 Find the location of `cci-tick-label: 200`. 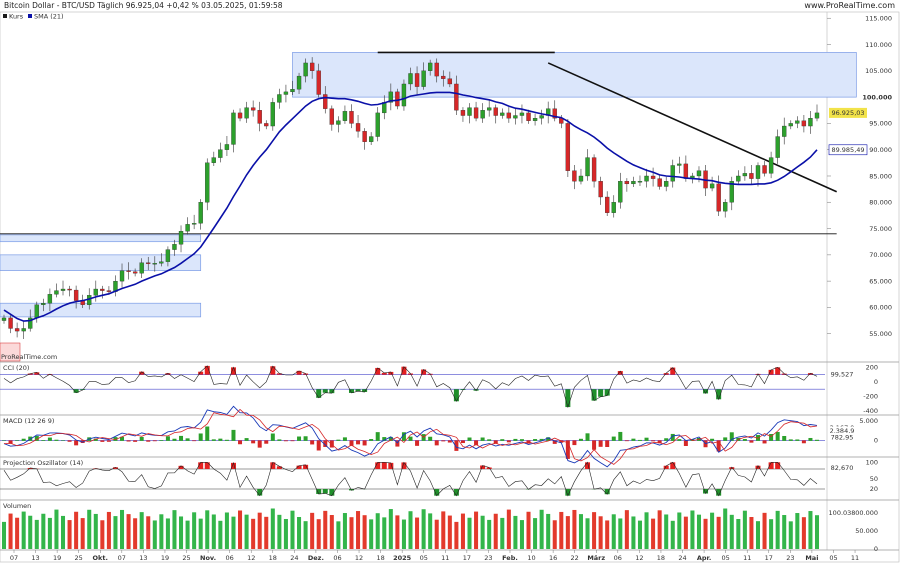

cci-tick-label: 200 is located at coordinates (872, 367).